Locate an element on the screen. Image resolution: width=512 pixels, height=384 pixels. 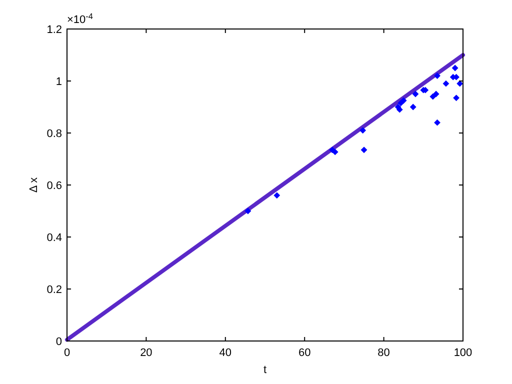
x-tick-label: 60 is located at coordinates (304, 353).